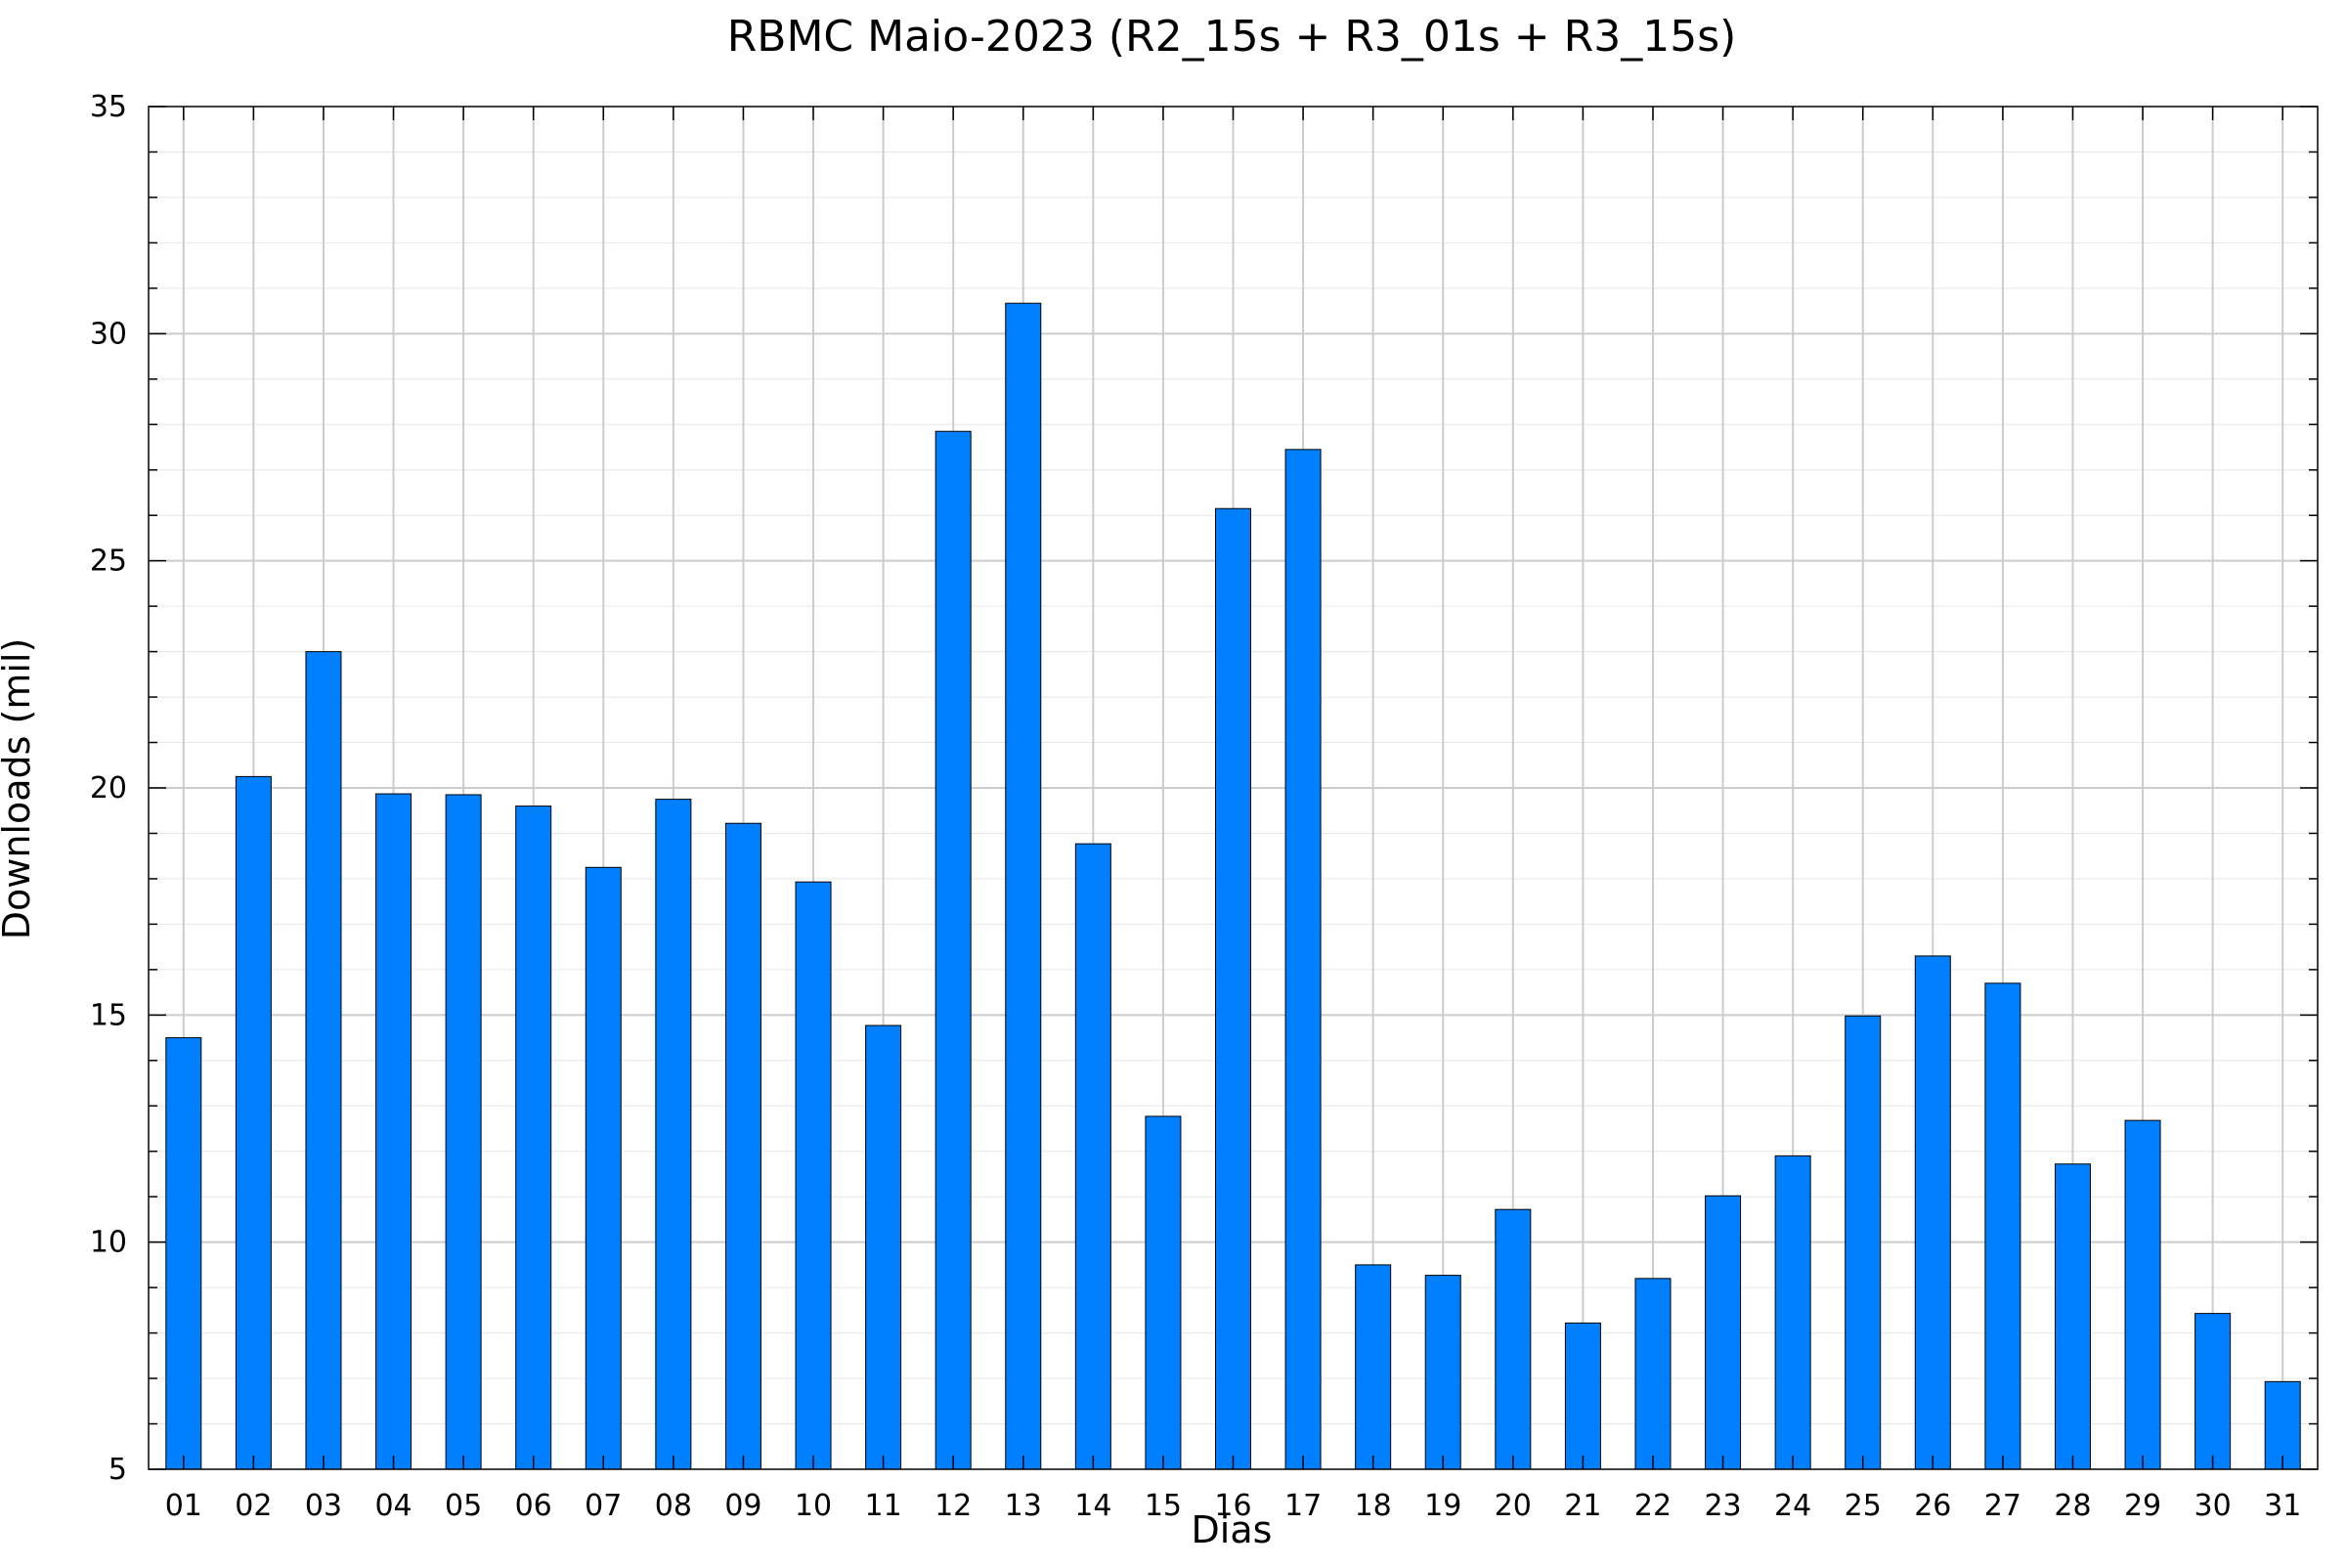 The width and height of the screenshot is (2346, 1568). I want to click on y-axis-label: Downloads (mil), so click(19, 789).